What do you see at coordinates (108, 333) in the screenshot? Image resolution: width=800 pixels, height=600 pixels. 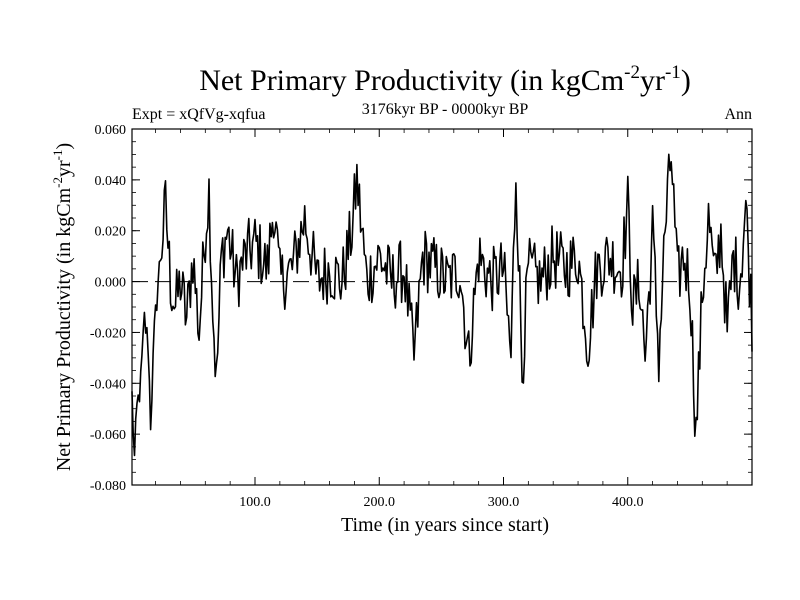 I see `y-tick-label: -0.020` at bounding box center [108, 333].